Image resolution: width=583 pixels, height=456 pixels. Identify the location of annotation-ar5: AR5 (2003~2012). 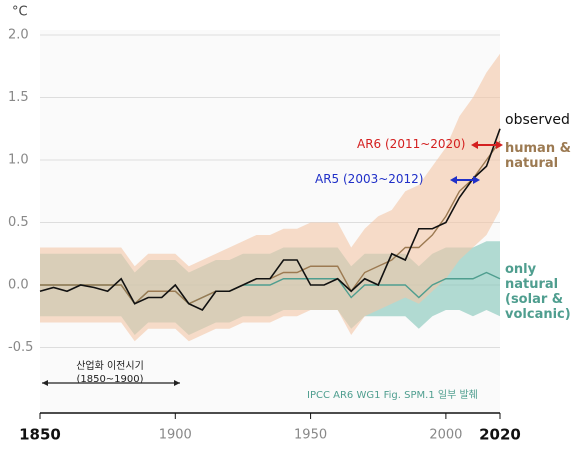
(369, 179).